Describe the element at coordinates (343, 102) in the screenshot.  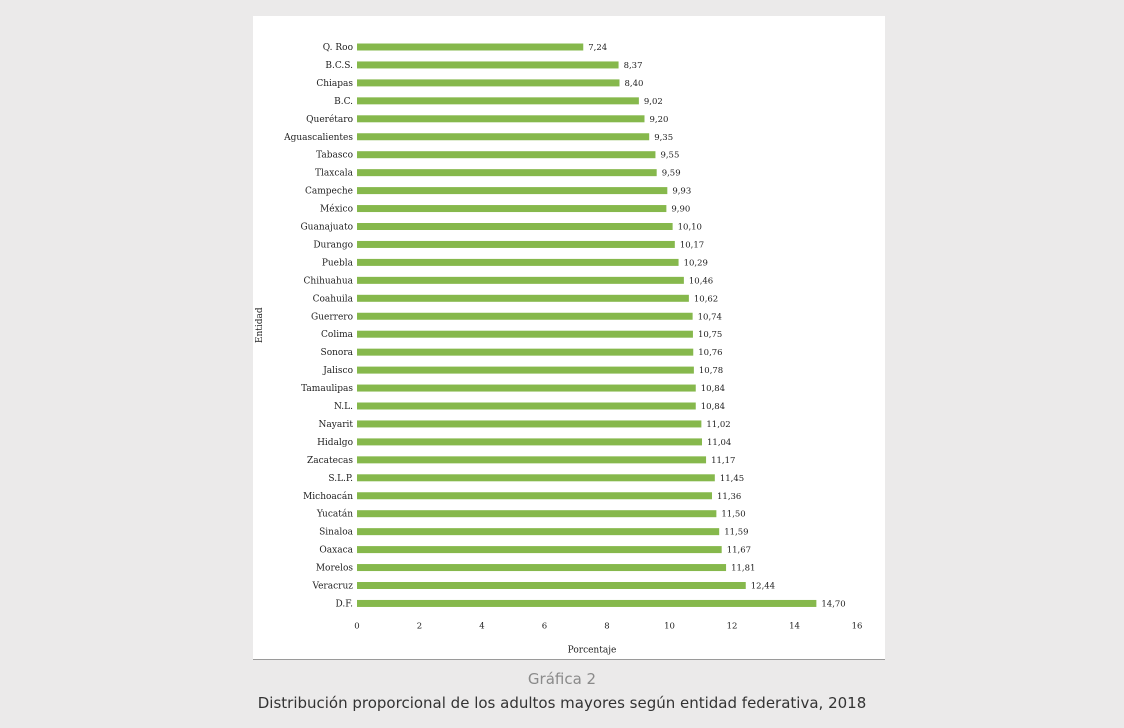
I see `category-label: B.C.` at that location.